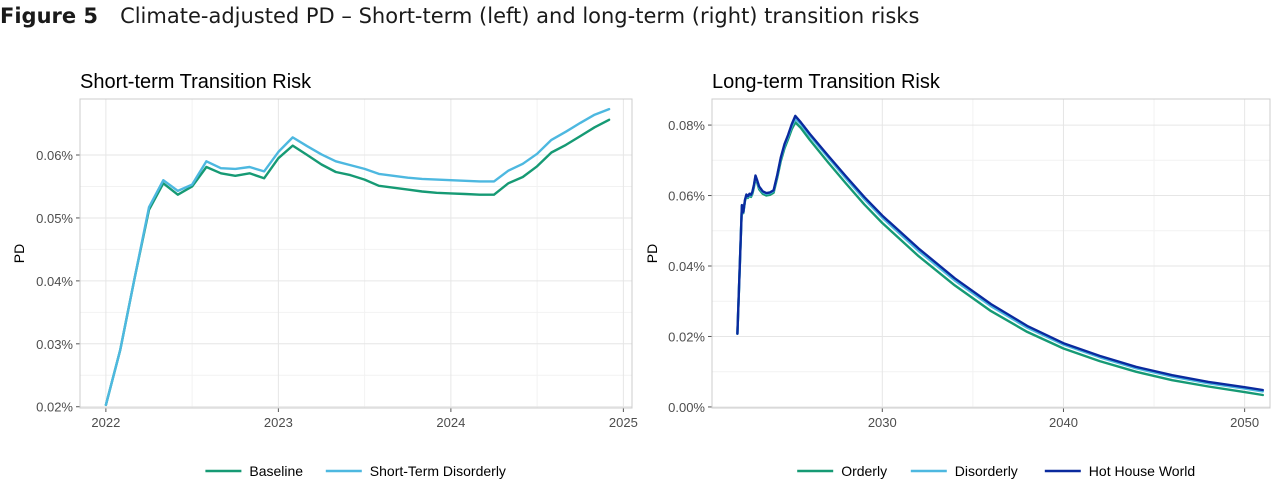 This screenshot has width=1280, height=495. Describe the element at coordinates (49, 16) in the screenshot. I see `figure-label: Figure 5` at that location.